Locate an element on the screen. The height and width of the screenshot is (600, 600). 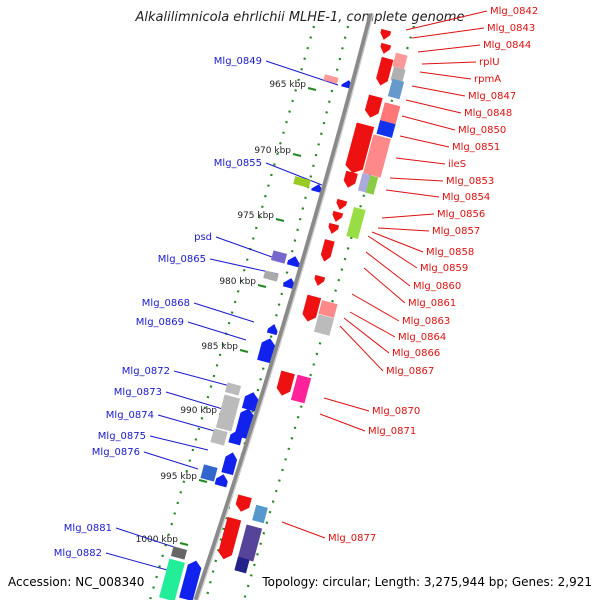
gene-label-Mlg_0856: Mlg_0856 is located at coordinates (461, 214).